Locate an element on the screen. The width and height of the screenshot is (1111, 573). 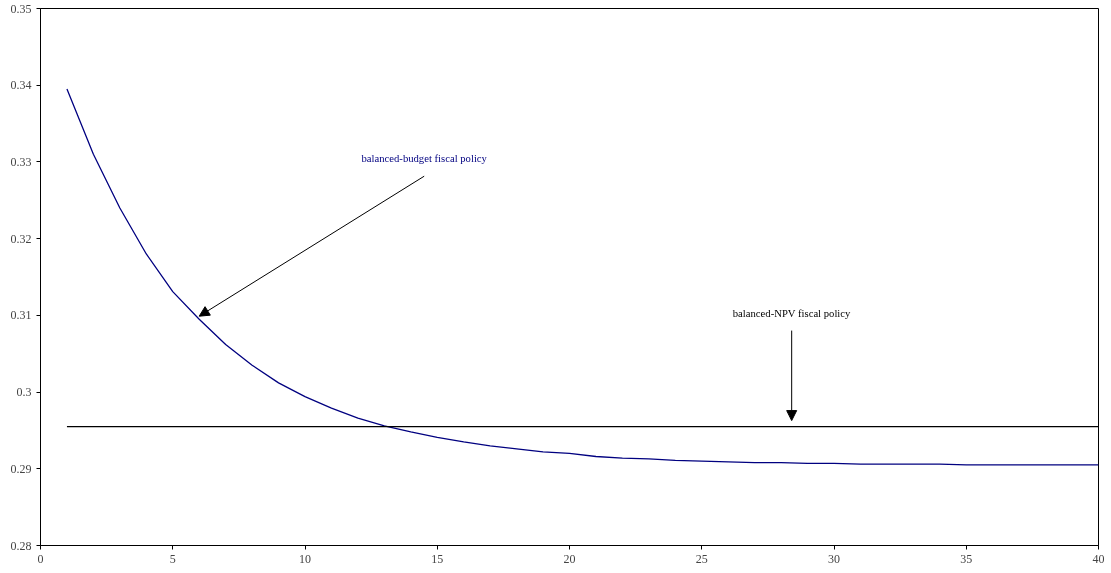
text: balanced-NPV fiscal policy is located at coordinates (792, 313).